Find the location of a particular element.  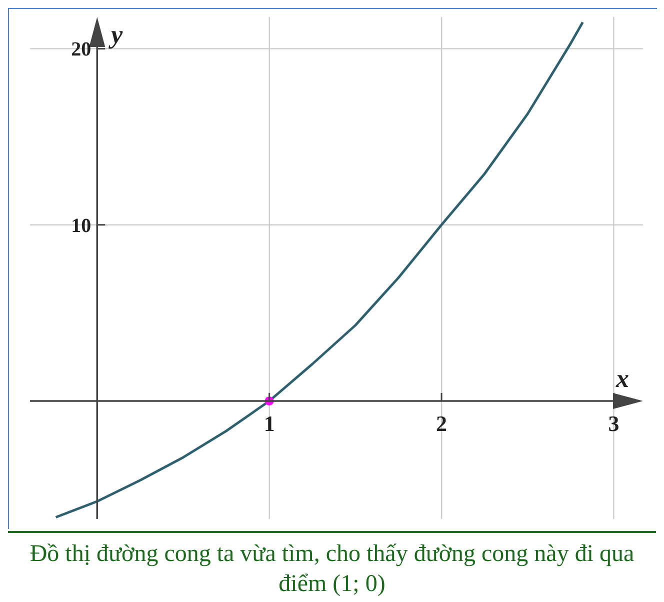

y-tick-label: 20 is located at coordinates (81, 49).